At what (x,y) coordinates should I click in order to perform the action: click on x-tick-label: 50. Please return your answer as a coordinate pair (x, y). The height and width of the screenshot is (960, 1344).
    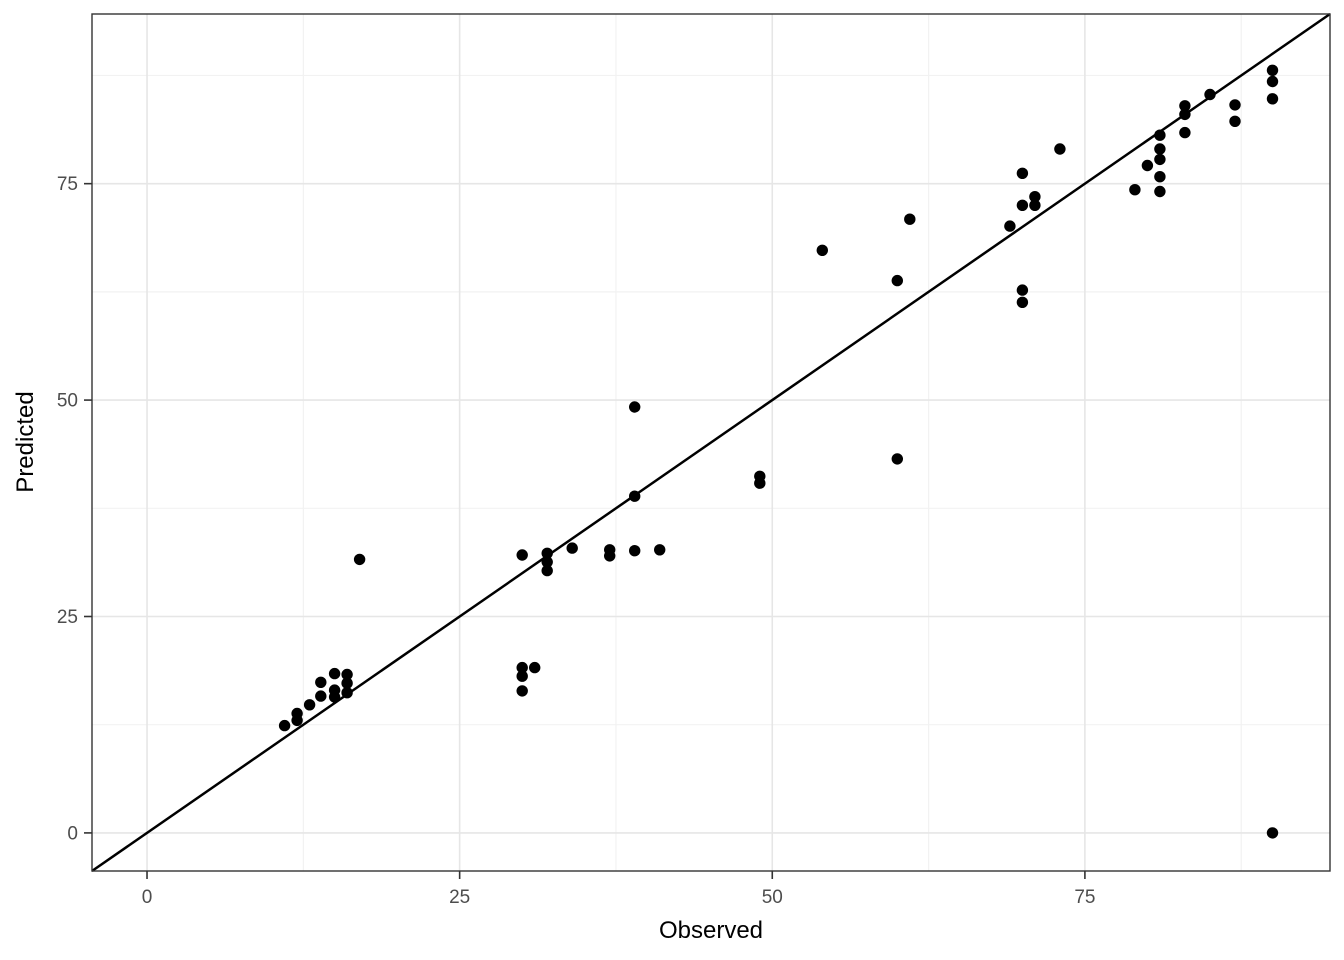
    Looking at the image, I should click on (772, 897).